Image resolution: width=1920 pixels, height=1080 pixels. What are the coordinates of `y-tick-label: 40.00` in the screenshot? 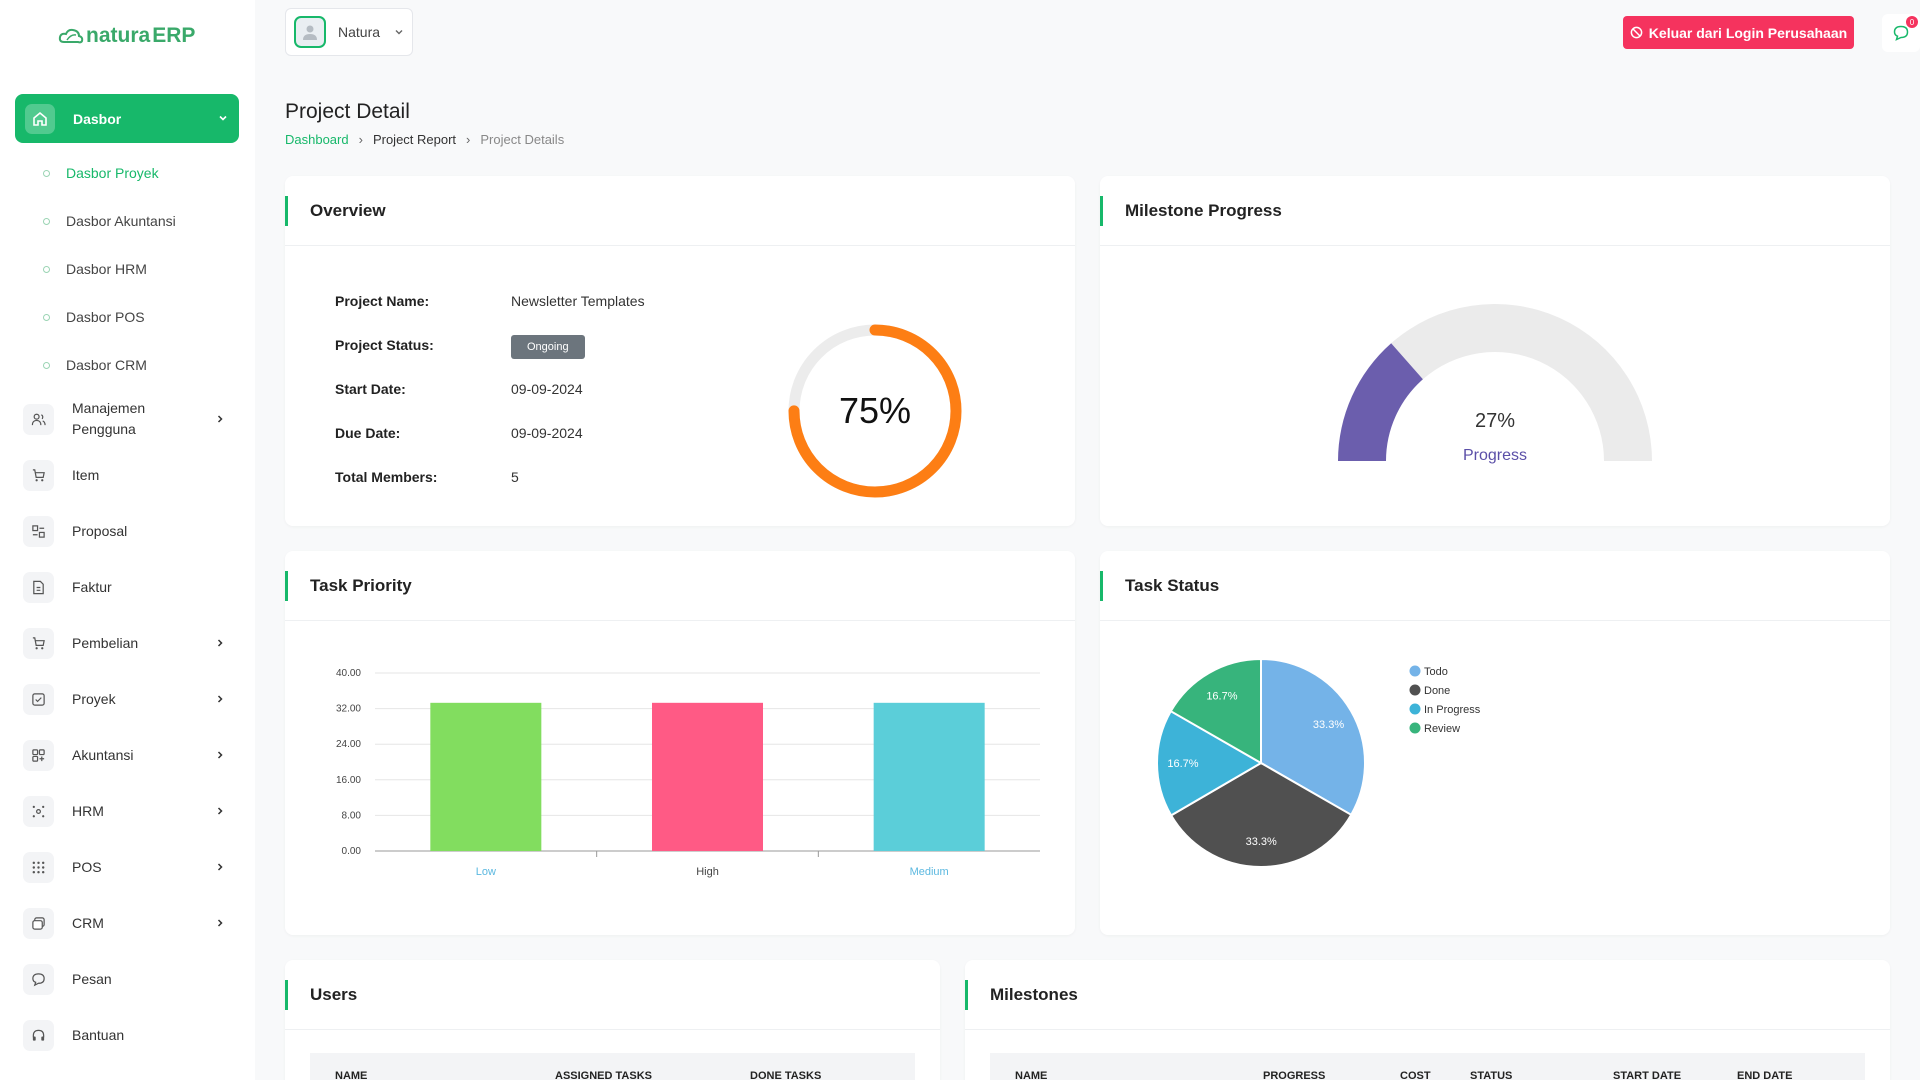 It's located at (348, 673).